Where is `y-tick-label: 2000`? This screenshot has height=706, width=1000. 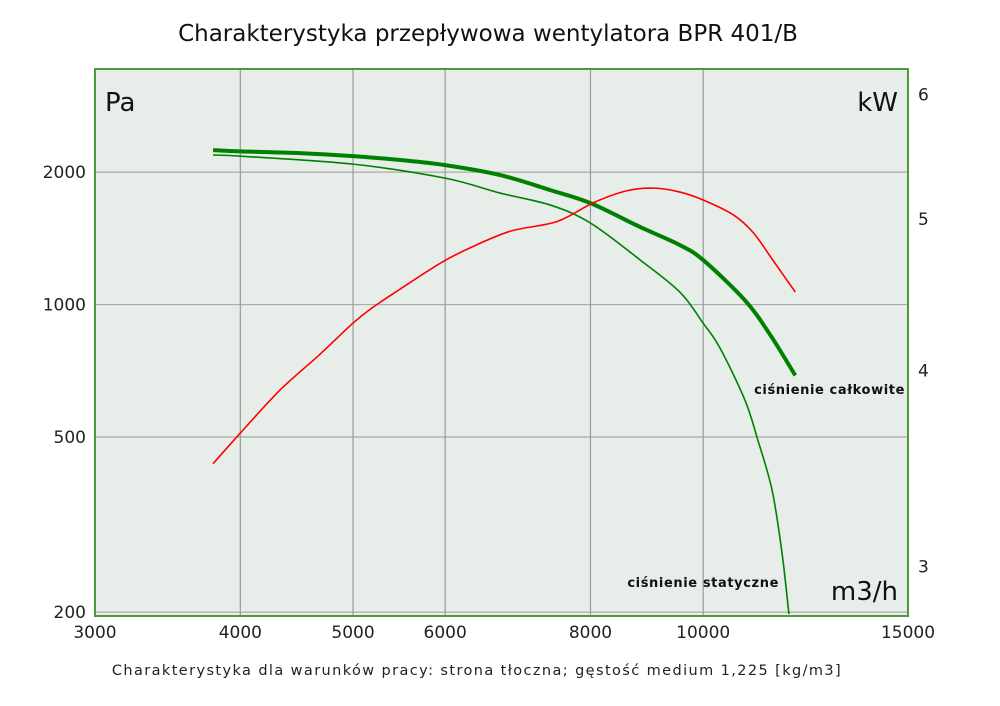 y-tick-label: 2000 is located at coordinates (64, 173).